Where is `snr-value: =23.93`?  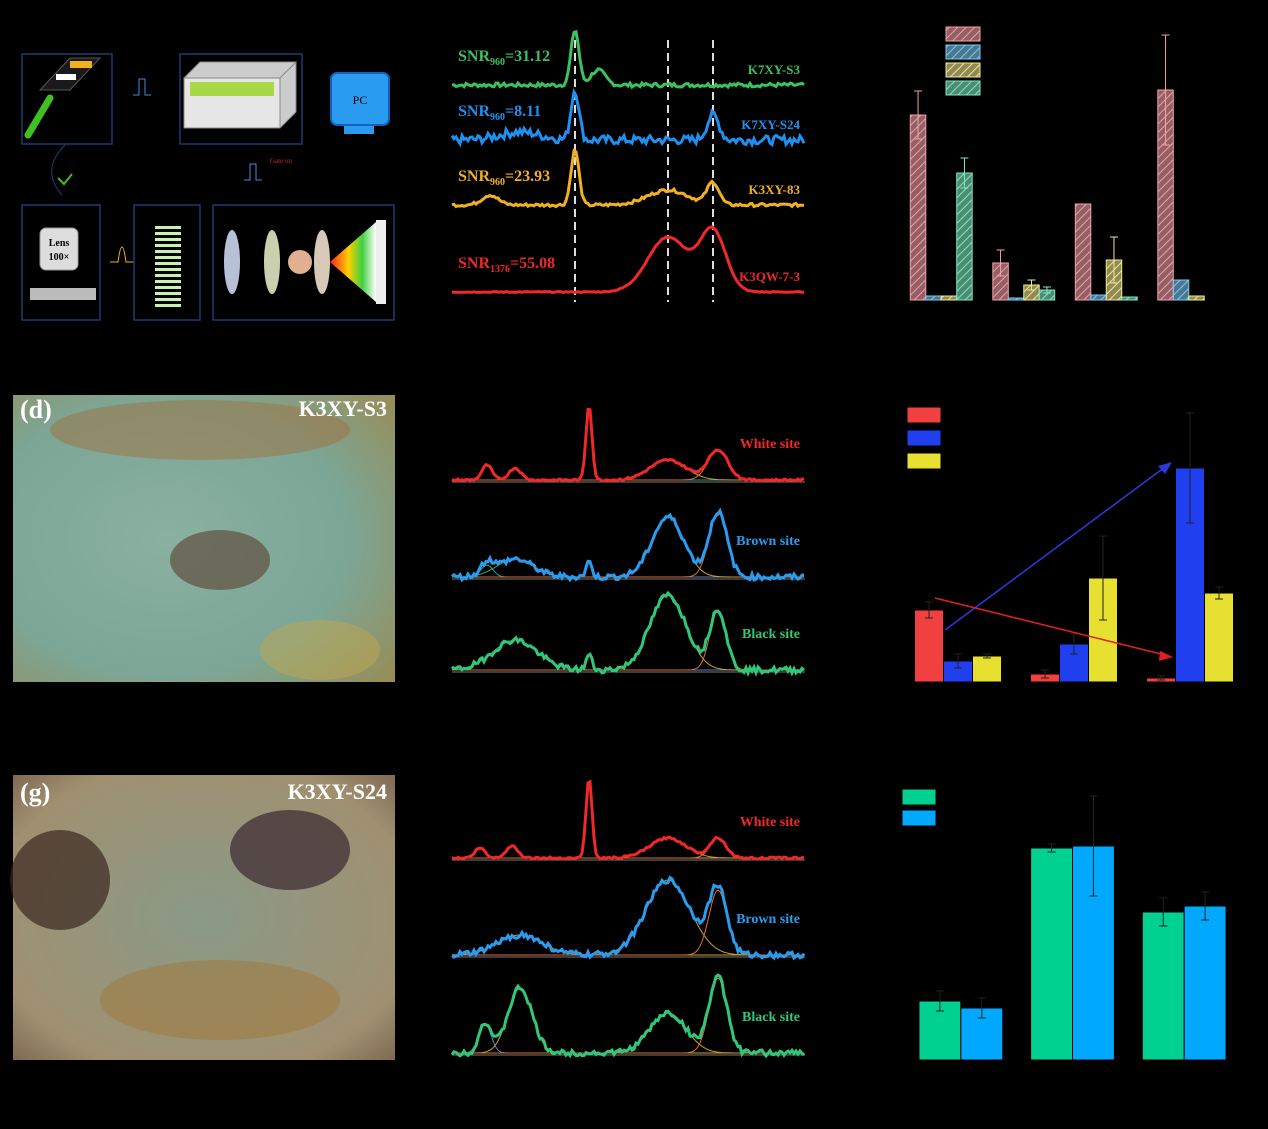 snr-value: =23.93 is located at coordinates (527, 176).